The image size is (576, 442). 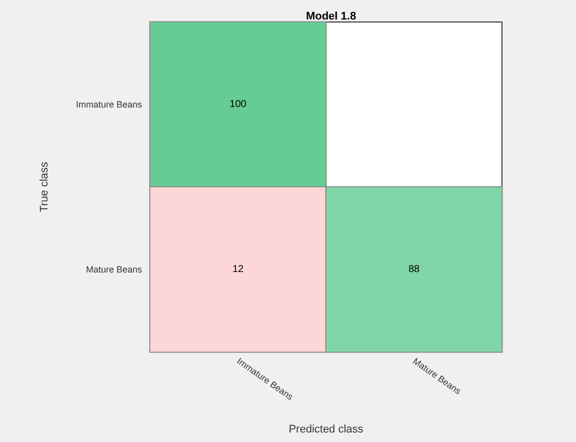 What do you see at coordinates (331, 16) in the screenshot?
I see `chart-title: Model 1.8` at bounding box center [331, 16].